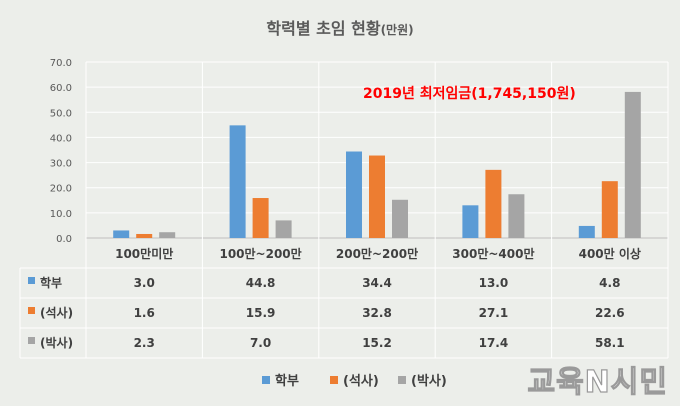 The image size is (680, 406). Describe the element at coordinates (610, 343) in the screenshot. I see `table-cell: 58.1` at that location.